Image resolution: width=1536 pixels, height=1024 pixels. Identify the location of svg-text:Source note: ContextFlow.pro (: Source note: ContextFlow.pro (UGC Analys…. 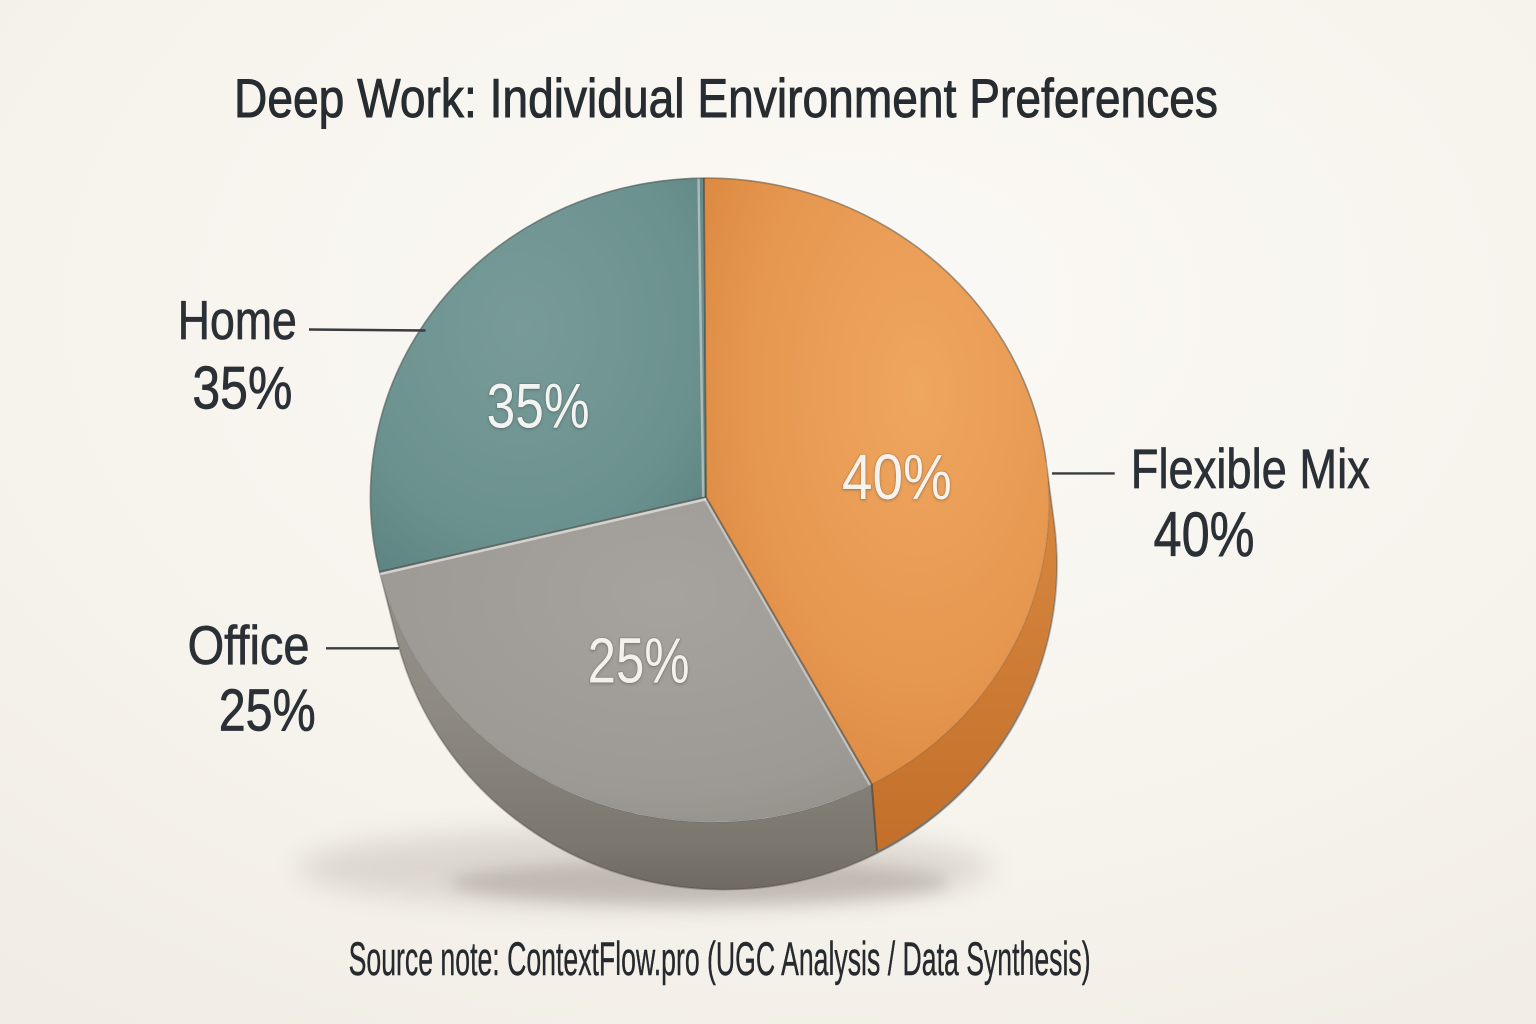
(720, 959).